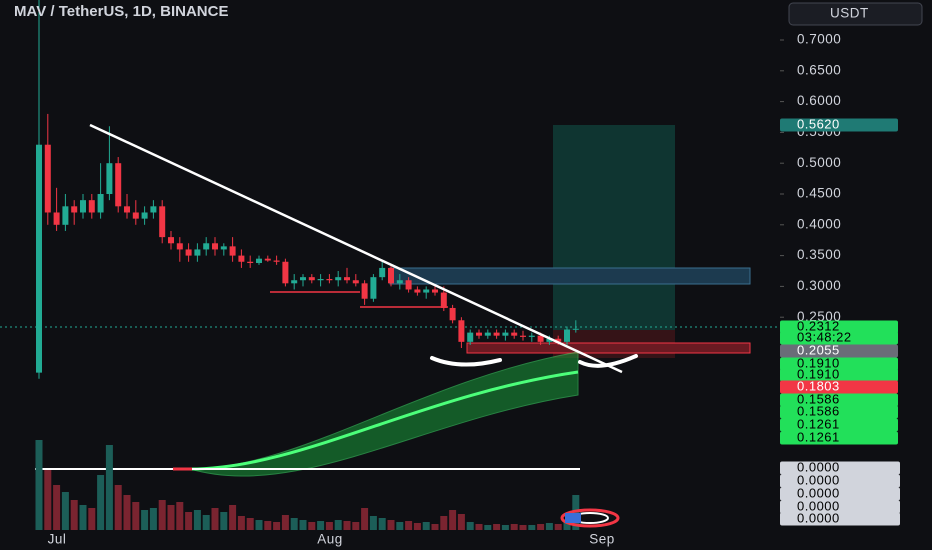 This screenshot has height=550, width=932. Describe the element at coordinates (570, 276) in the screenshot. I see `zone-box` at that location.